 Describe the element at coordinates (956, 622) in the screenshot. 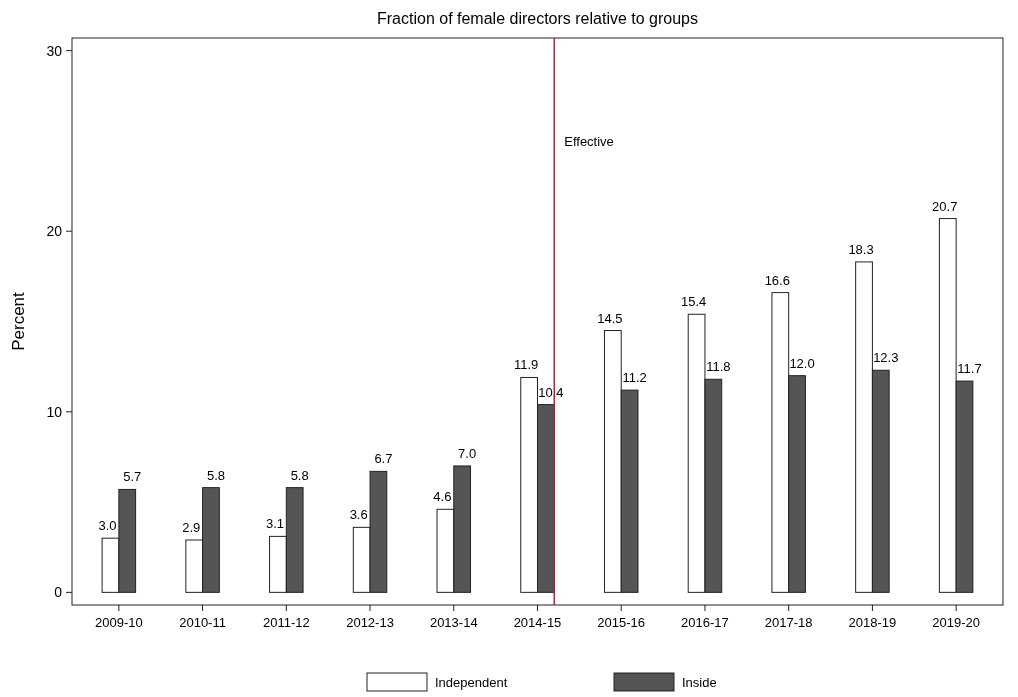

I see `x-tick-label: 2019-20` at that location.